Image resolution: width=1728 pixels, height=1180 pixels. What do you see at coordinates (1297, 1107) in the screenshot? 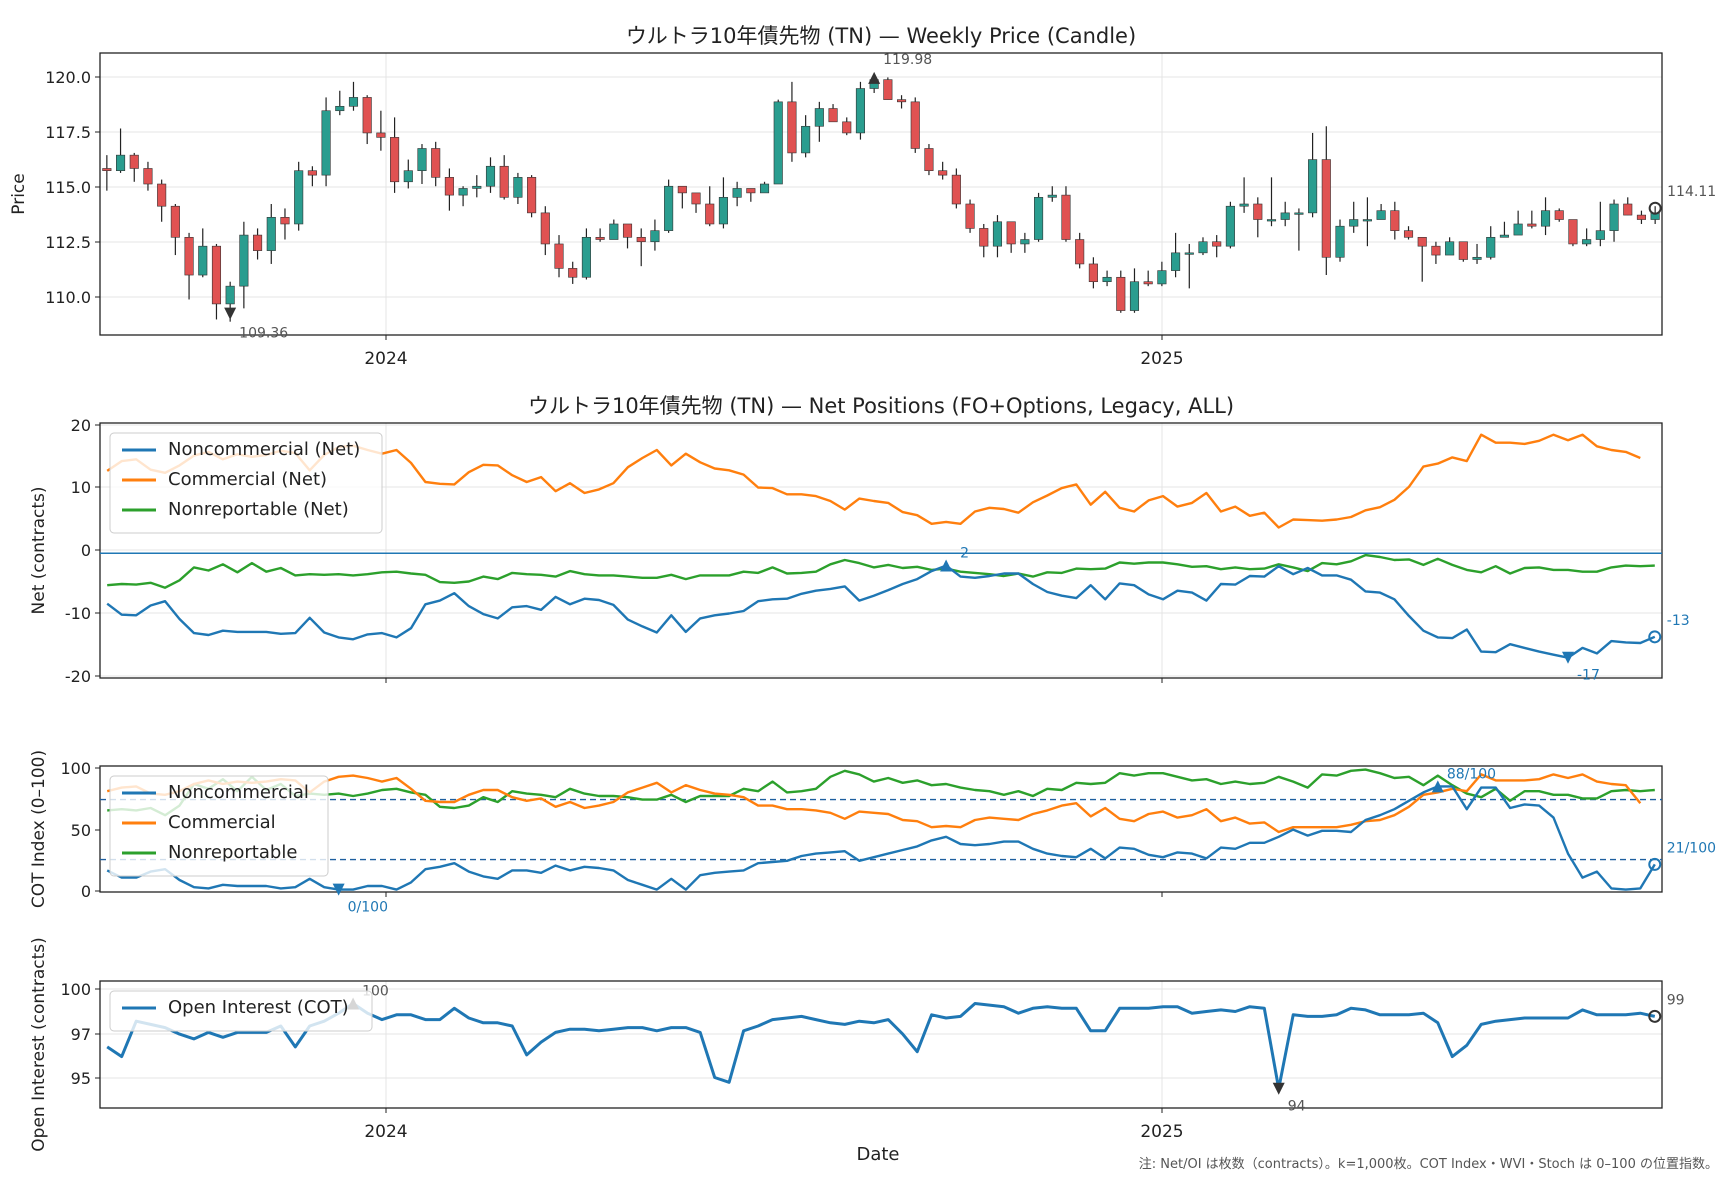
I see `min-annotation: 94` at bounding box center [1297, 1107].